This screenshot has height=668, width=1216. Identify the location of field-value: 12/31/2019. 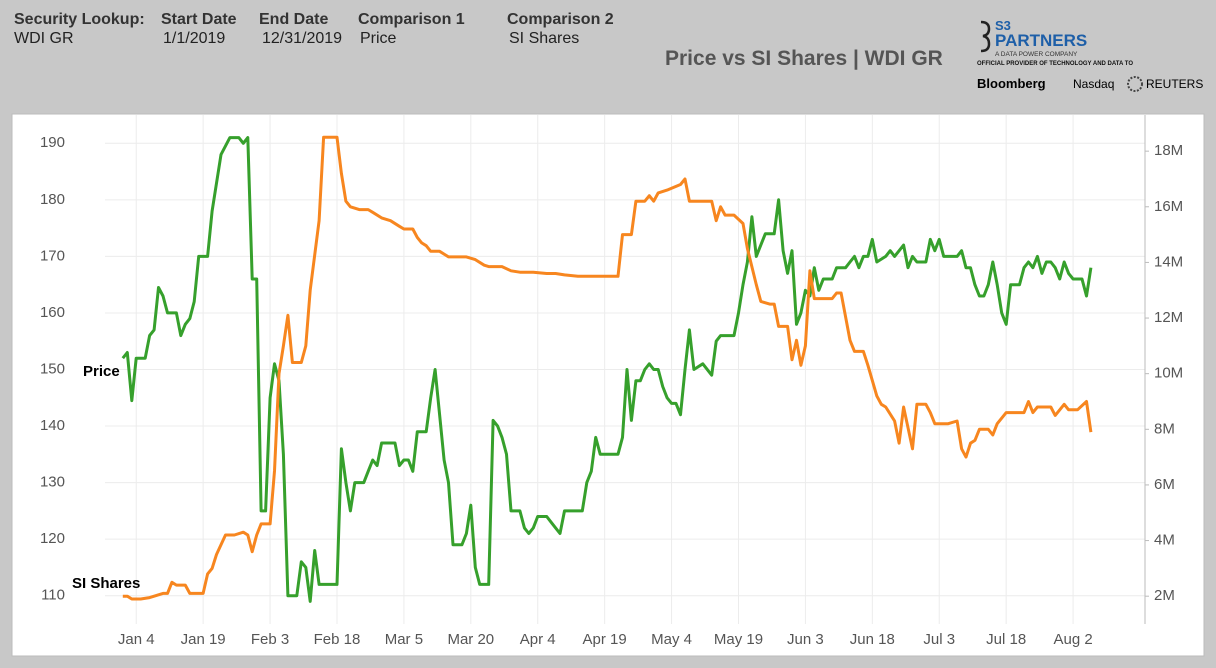
(302, 38).